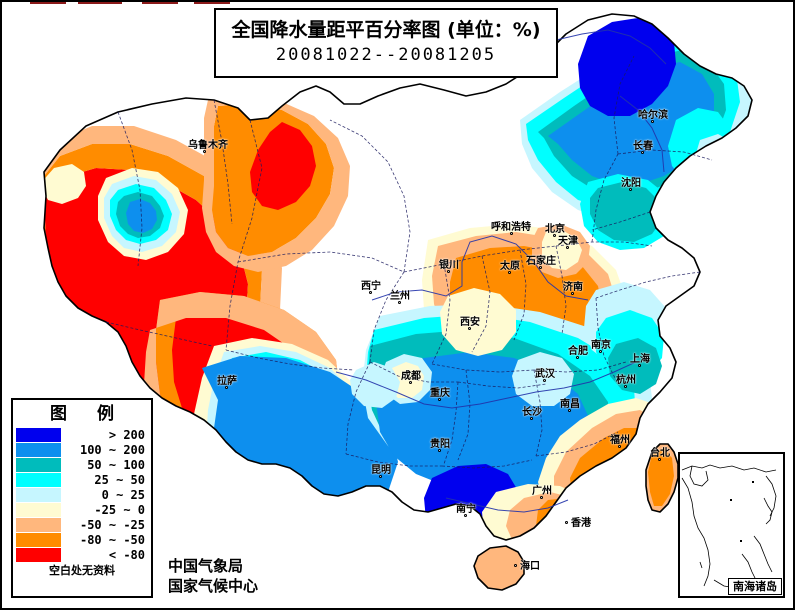 This screenshot has width=795, height=610. Describe the element at coordinates (82, 464) in the screenshot. I see `legend-row: 50 ~ 100` at that location.